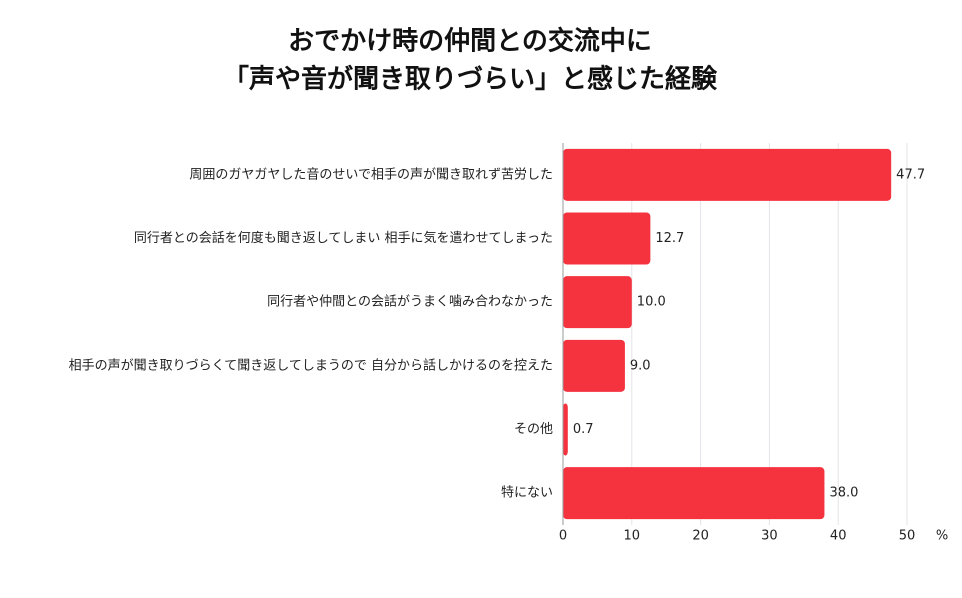 This screenshot has height=598, width=962. Describe the element at coordinates (343, 238) in the screenshot. I see `y-tick-label: 同行者との会話を何度も聞き返してしまい 相手に気を遣わせてしまった` at that location.